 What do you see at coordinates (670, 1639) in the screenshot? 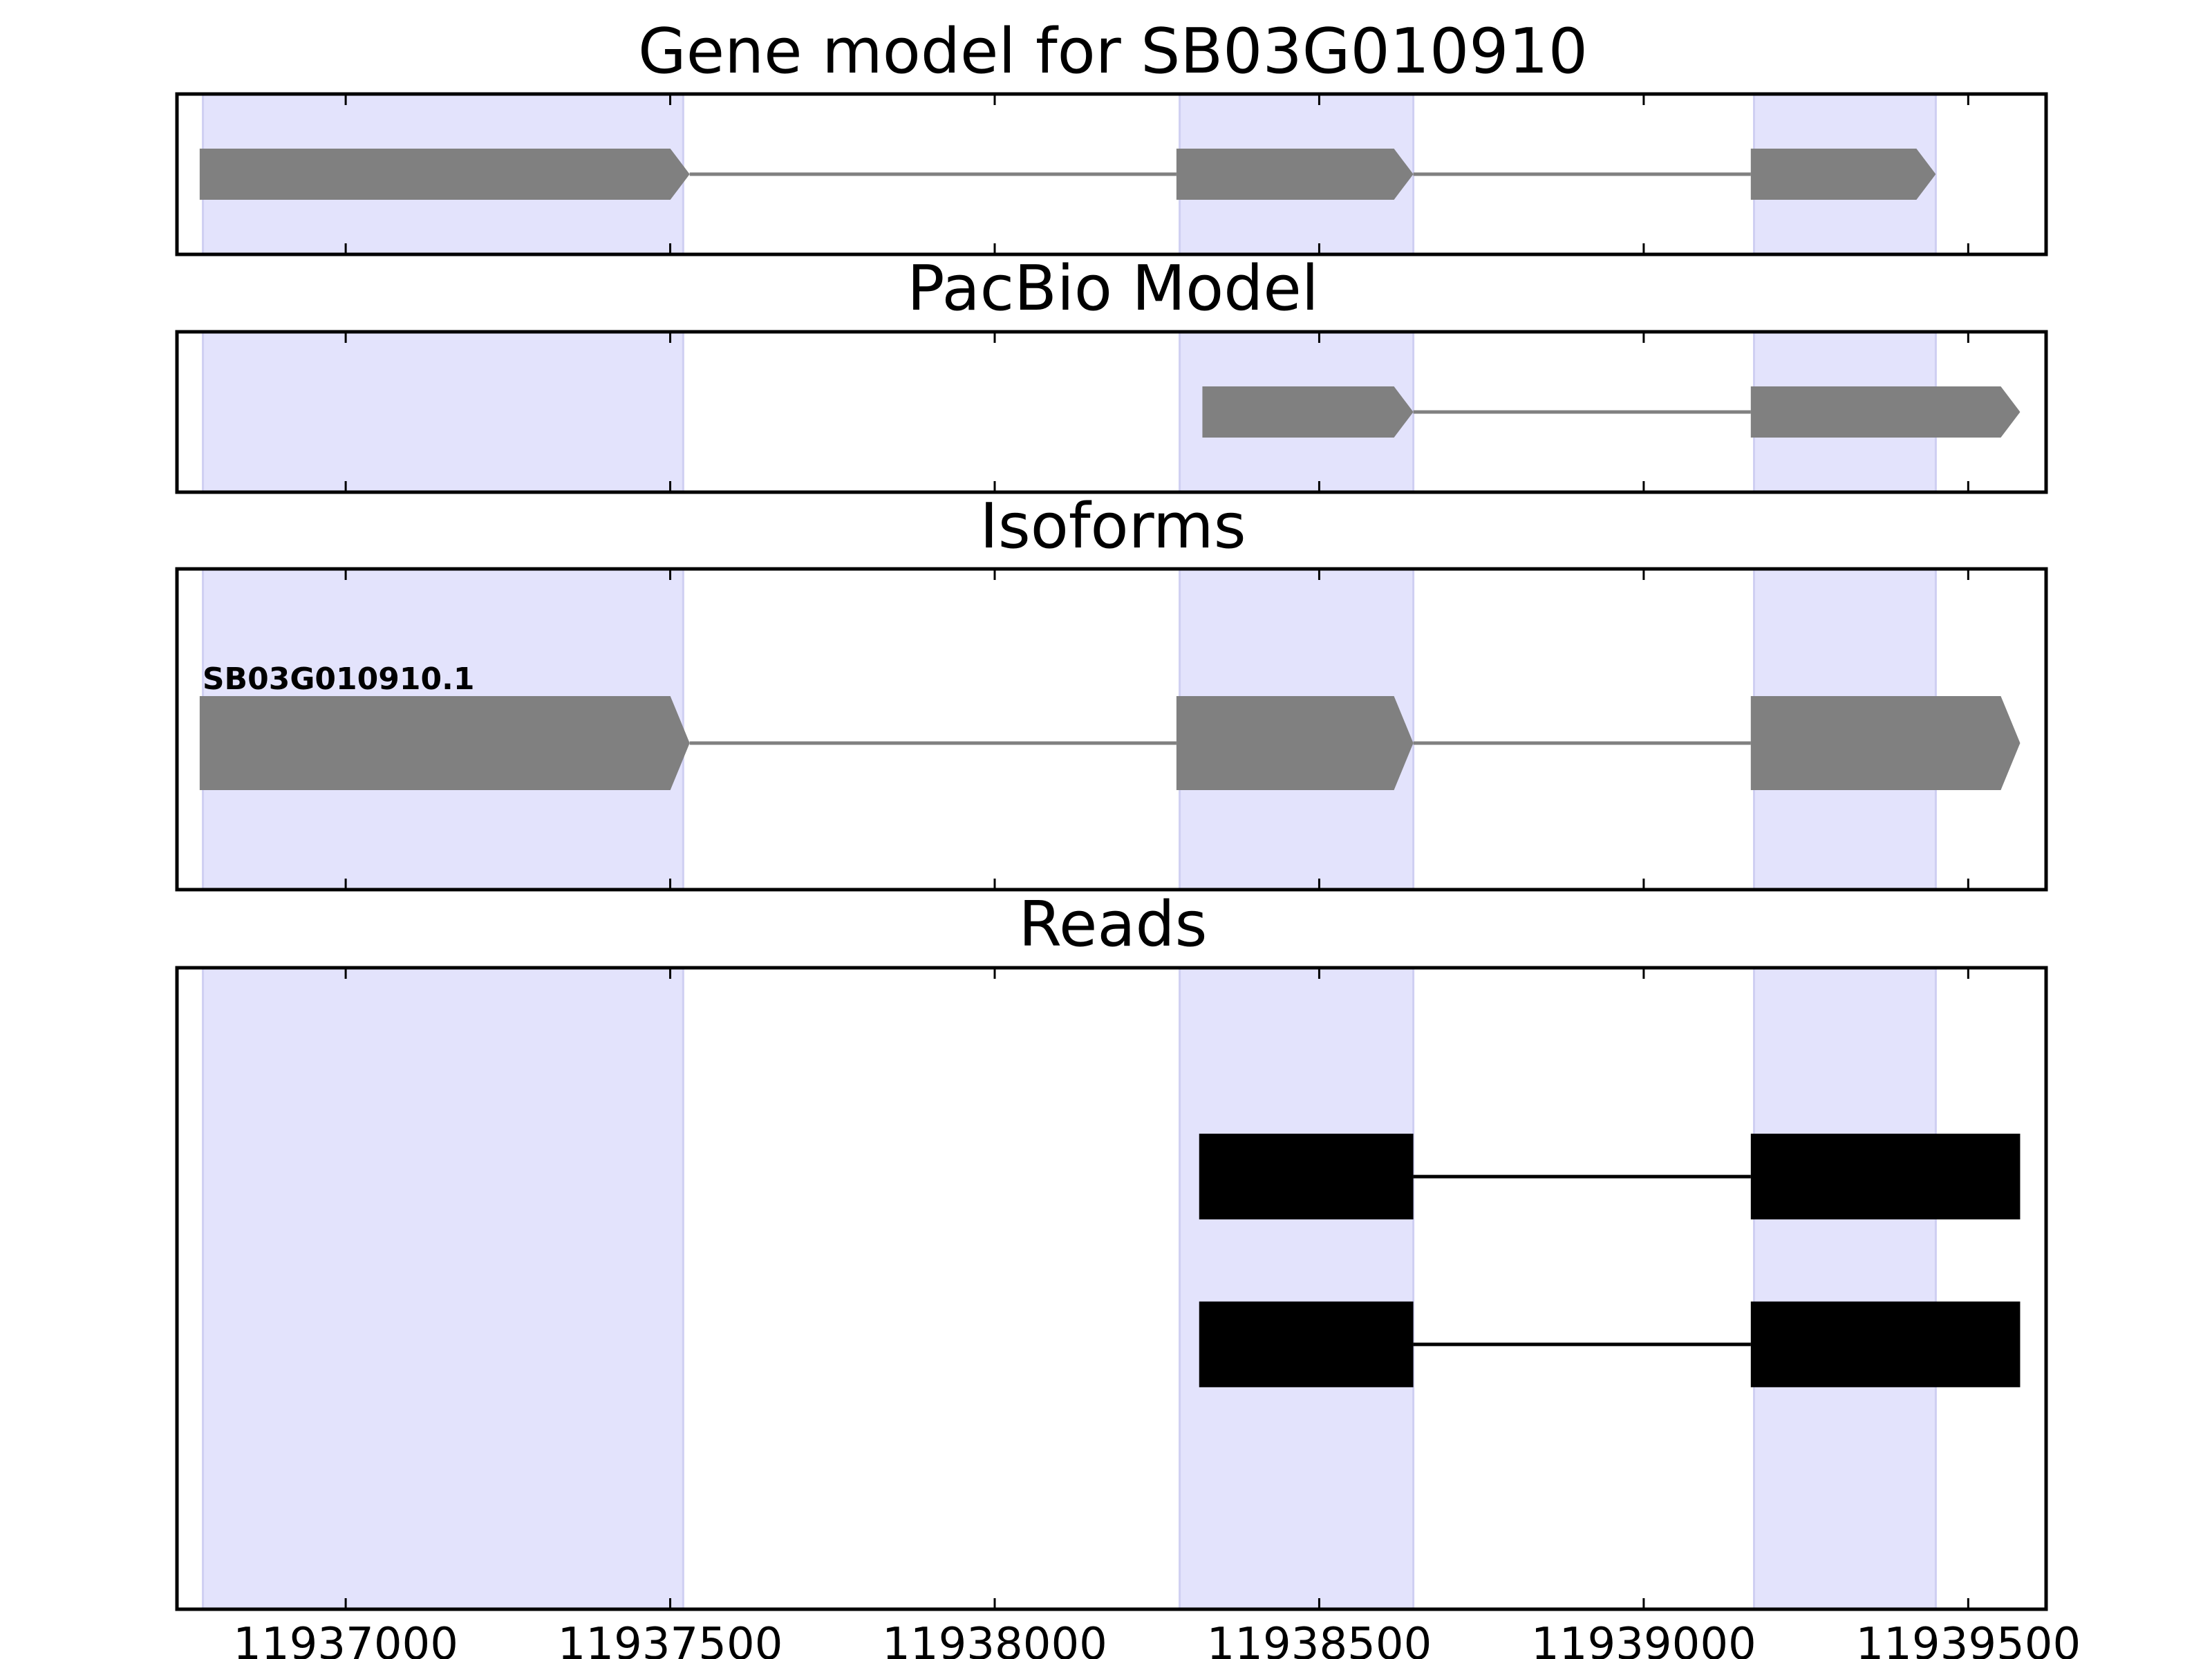
I see `x-tick-label: 11937500` at bounding box center [670, 1639].